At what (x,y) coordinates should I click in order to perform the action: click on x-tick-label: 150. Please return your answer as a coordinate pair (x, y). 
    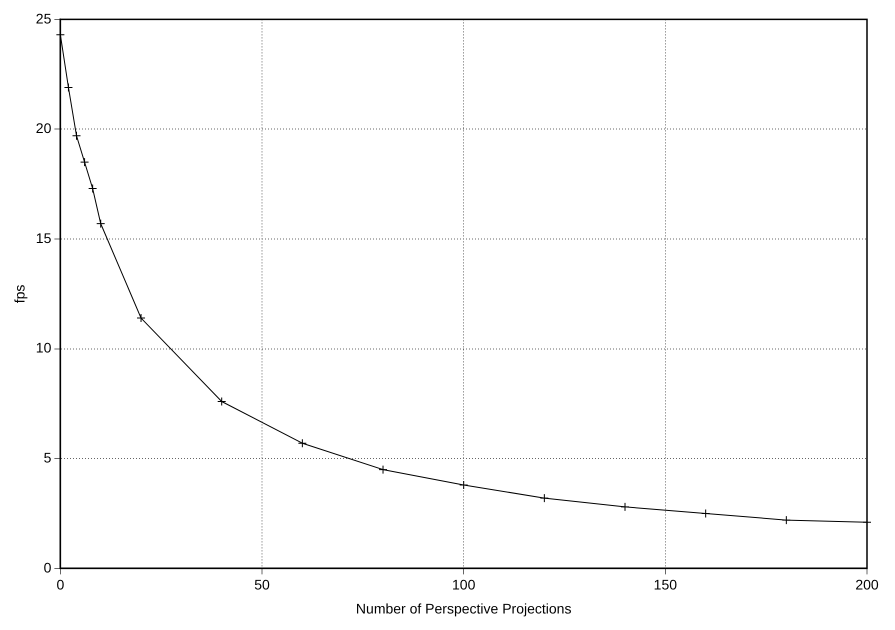
    Looking at the image, I should click on (666, 584).